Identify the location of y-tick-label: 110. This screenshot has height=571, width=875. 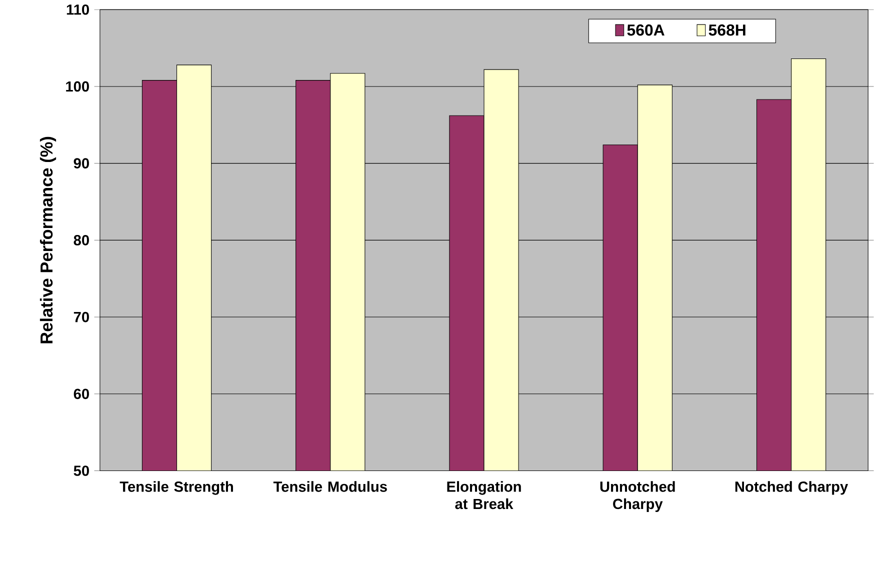
(77, 9).